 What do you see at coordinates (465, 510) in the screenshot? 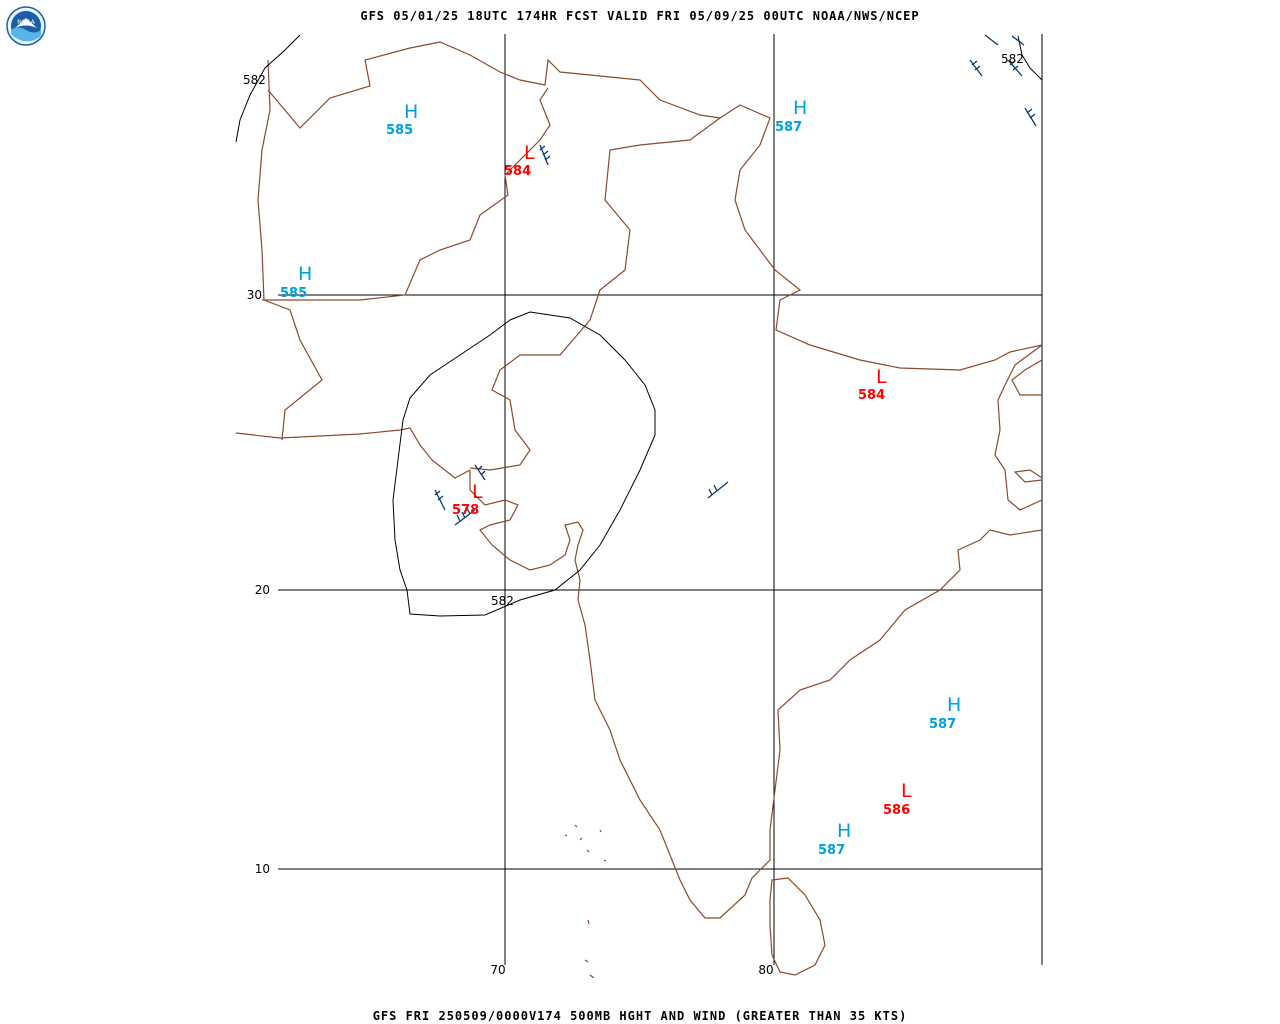
I see `low-center-value: 578` at bounding box center [465, 510].